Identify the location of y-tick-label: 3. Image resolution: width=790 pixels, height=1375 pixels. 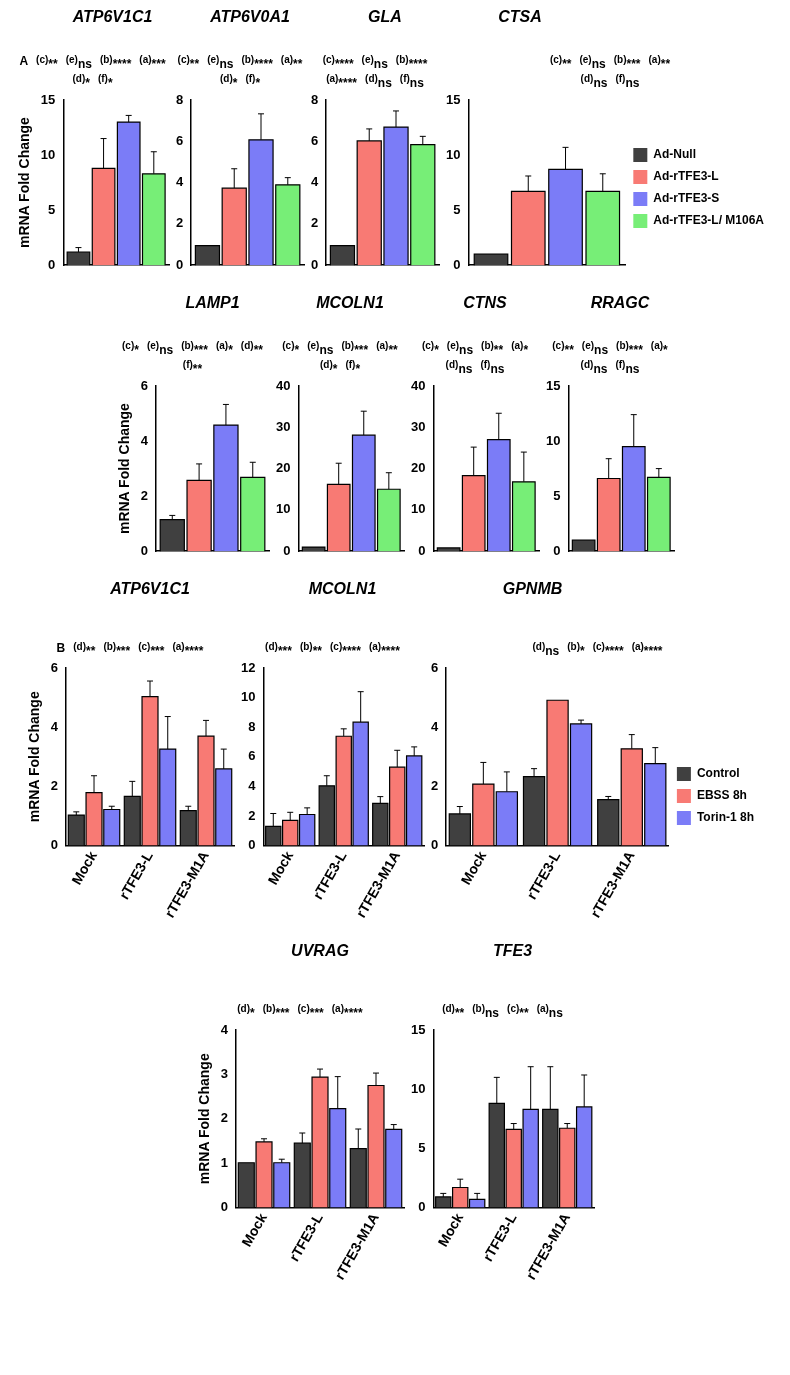
(224, 1073).